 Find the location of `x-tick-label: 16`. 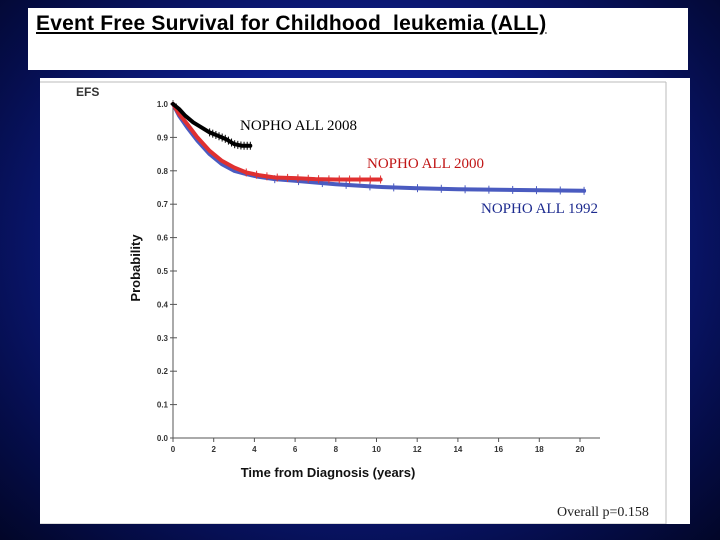

x-tick-label: 16 is located at coordinates (498, 449).